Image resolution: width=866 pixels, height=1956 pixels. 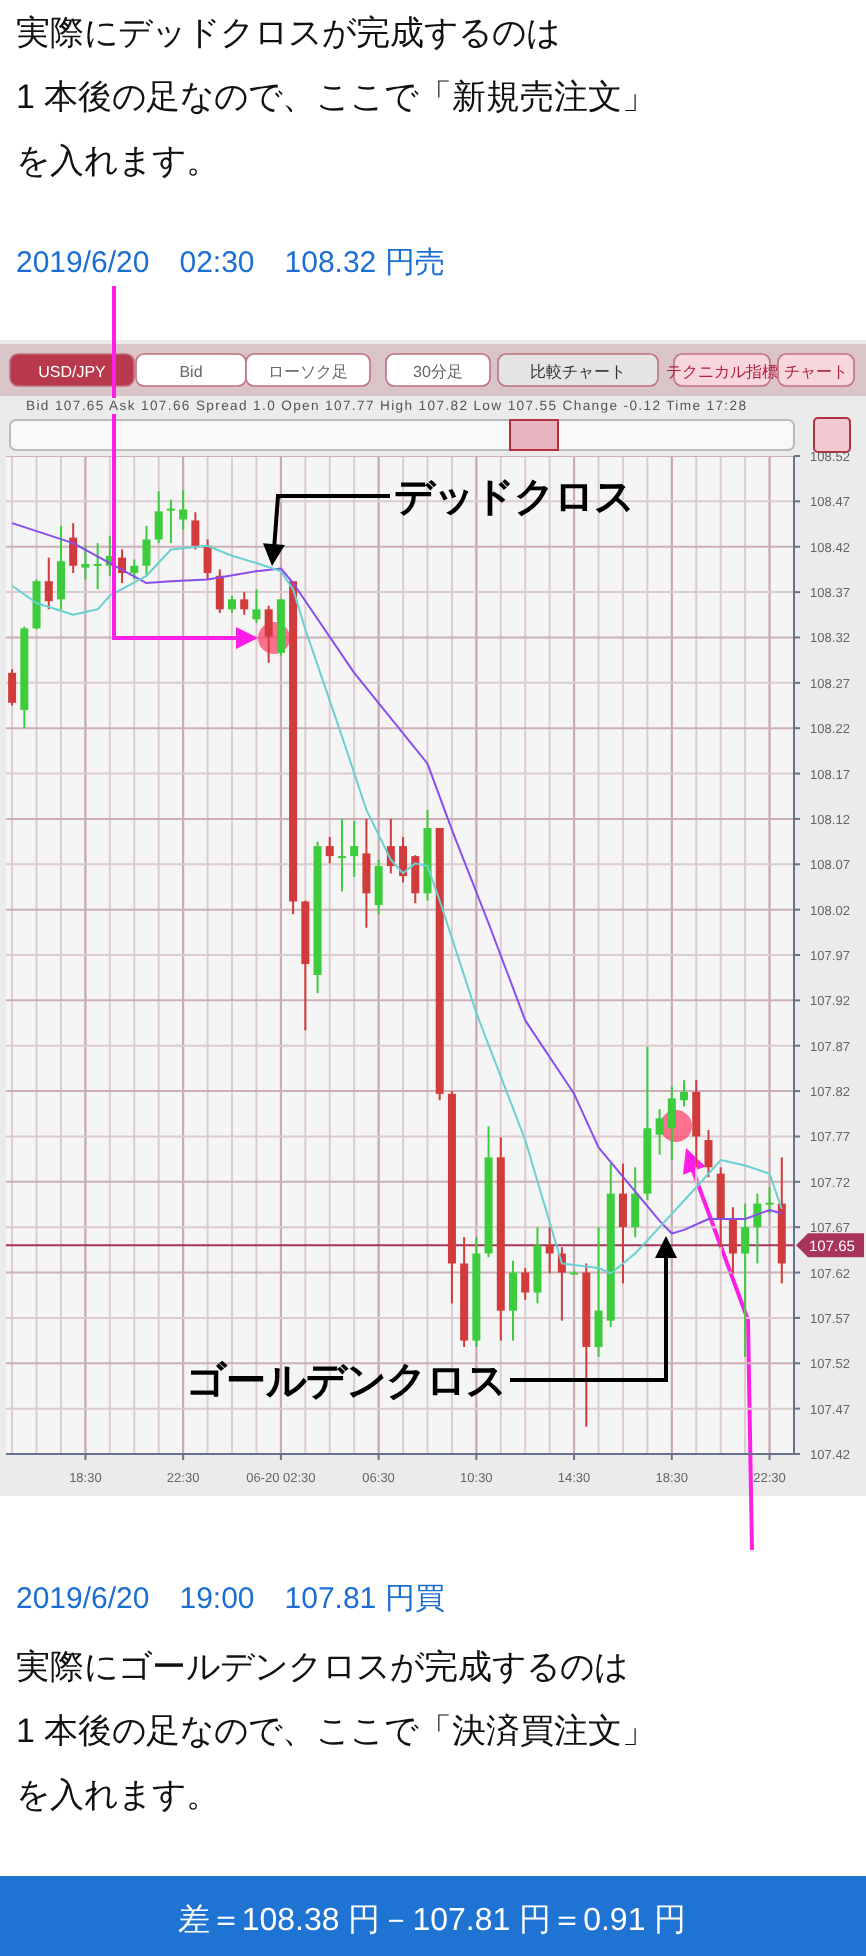 What do you see at coordinates (578, 372) in the screenshot?
I see `text: 比較チャート` at bounding box center [578, 372].